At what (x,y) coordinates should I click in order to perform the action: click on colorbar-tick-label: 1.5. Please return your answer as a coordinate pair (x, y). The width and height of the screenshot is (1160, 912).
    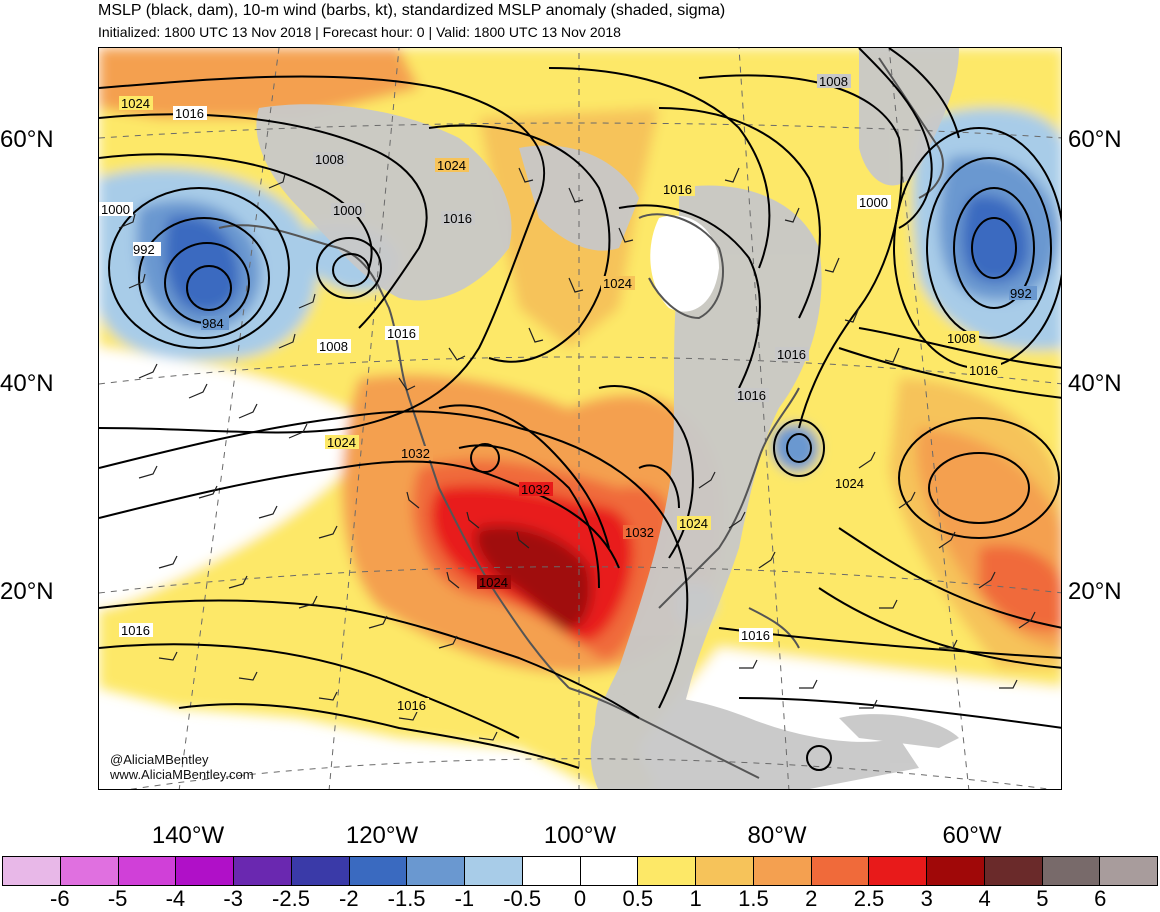
    Looking at the image, I should click on (753, 898).